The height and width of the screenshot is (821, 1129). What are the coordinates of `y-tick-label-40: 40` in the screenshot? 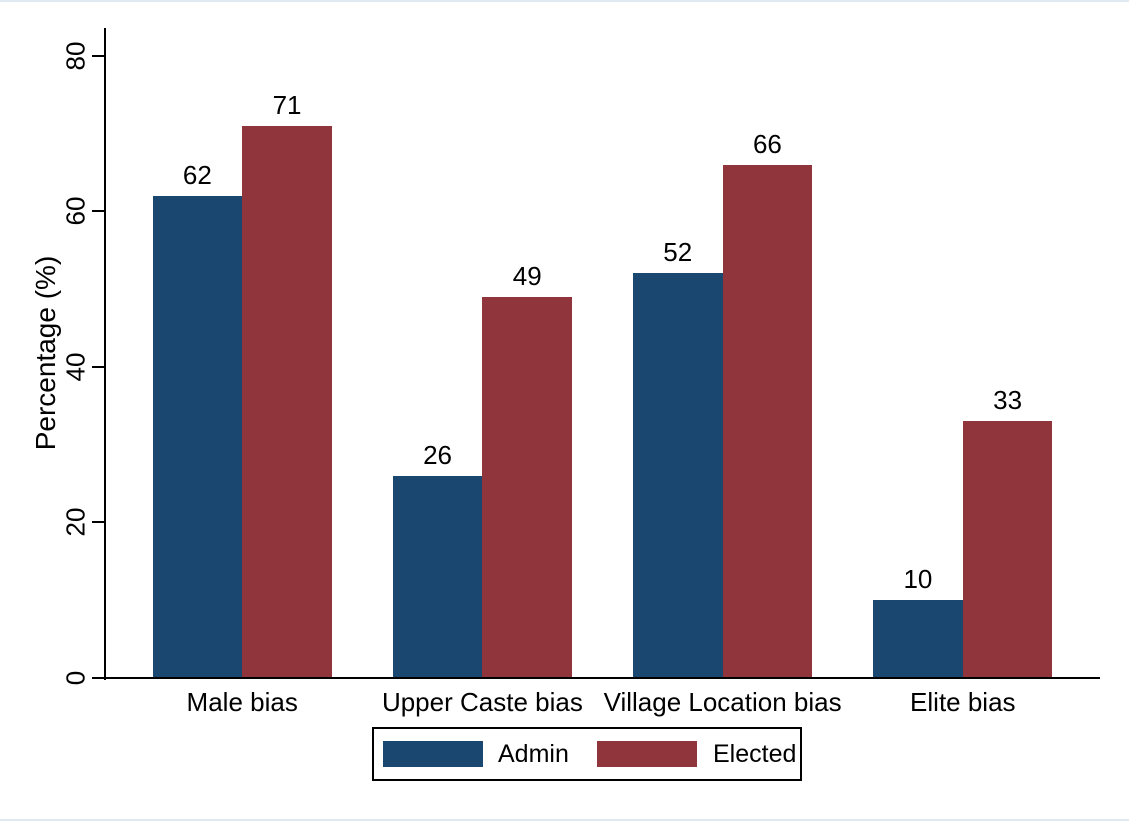 It's located at (75, 367).